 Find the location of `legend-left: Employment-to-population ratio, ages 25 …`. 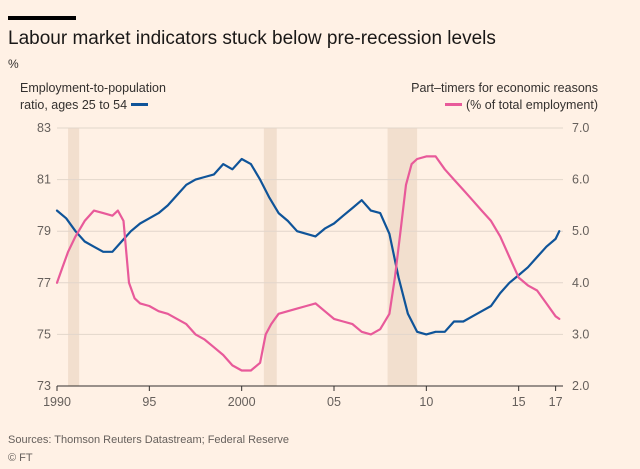

legend-left: Employment-to-population ratio, ages 25 … is located at coordinates (93, 97).